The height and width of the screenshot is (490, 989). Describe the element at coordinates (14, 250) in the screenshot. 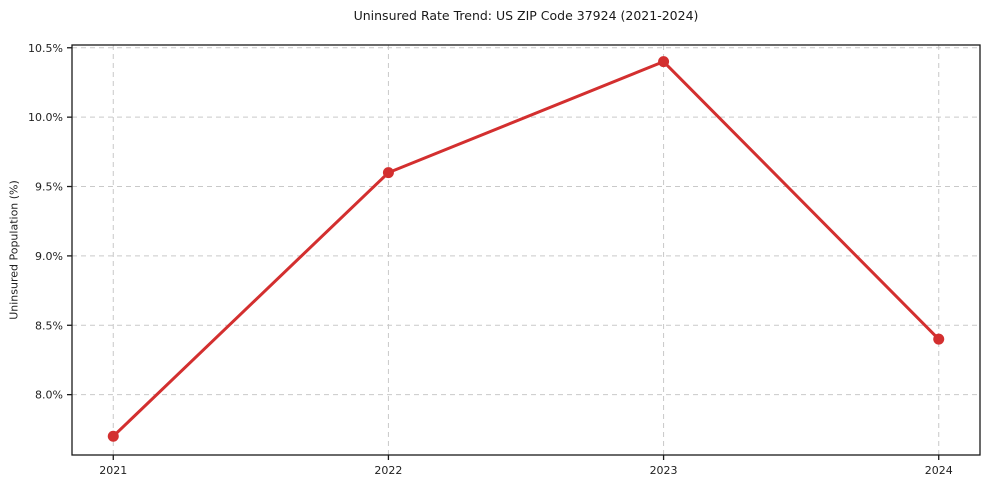

I see `y-axis-title: Uninsured Population (%)` at that location.